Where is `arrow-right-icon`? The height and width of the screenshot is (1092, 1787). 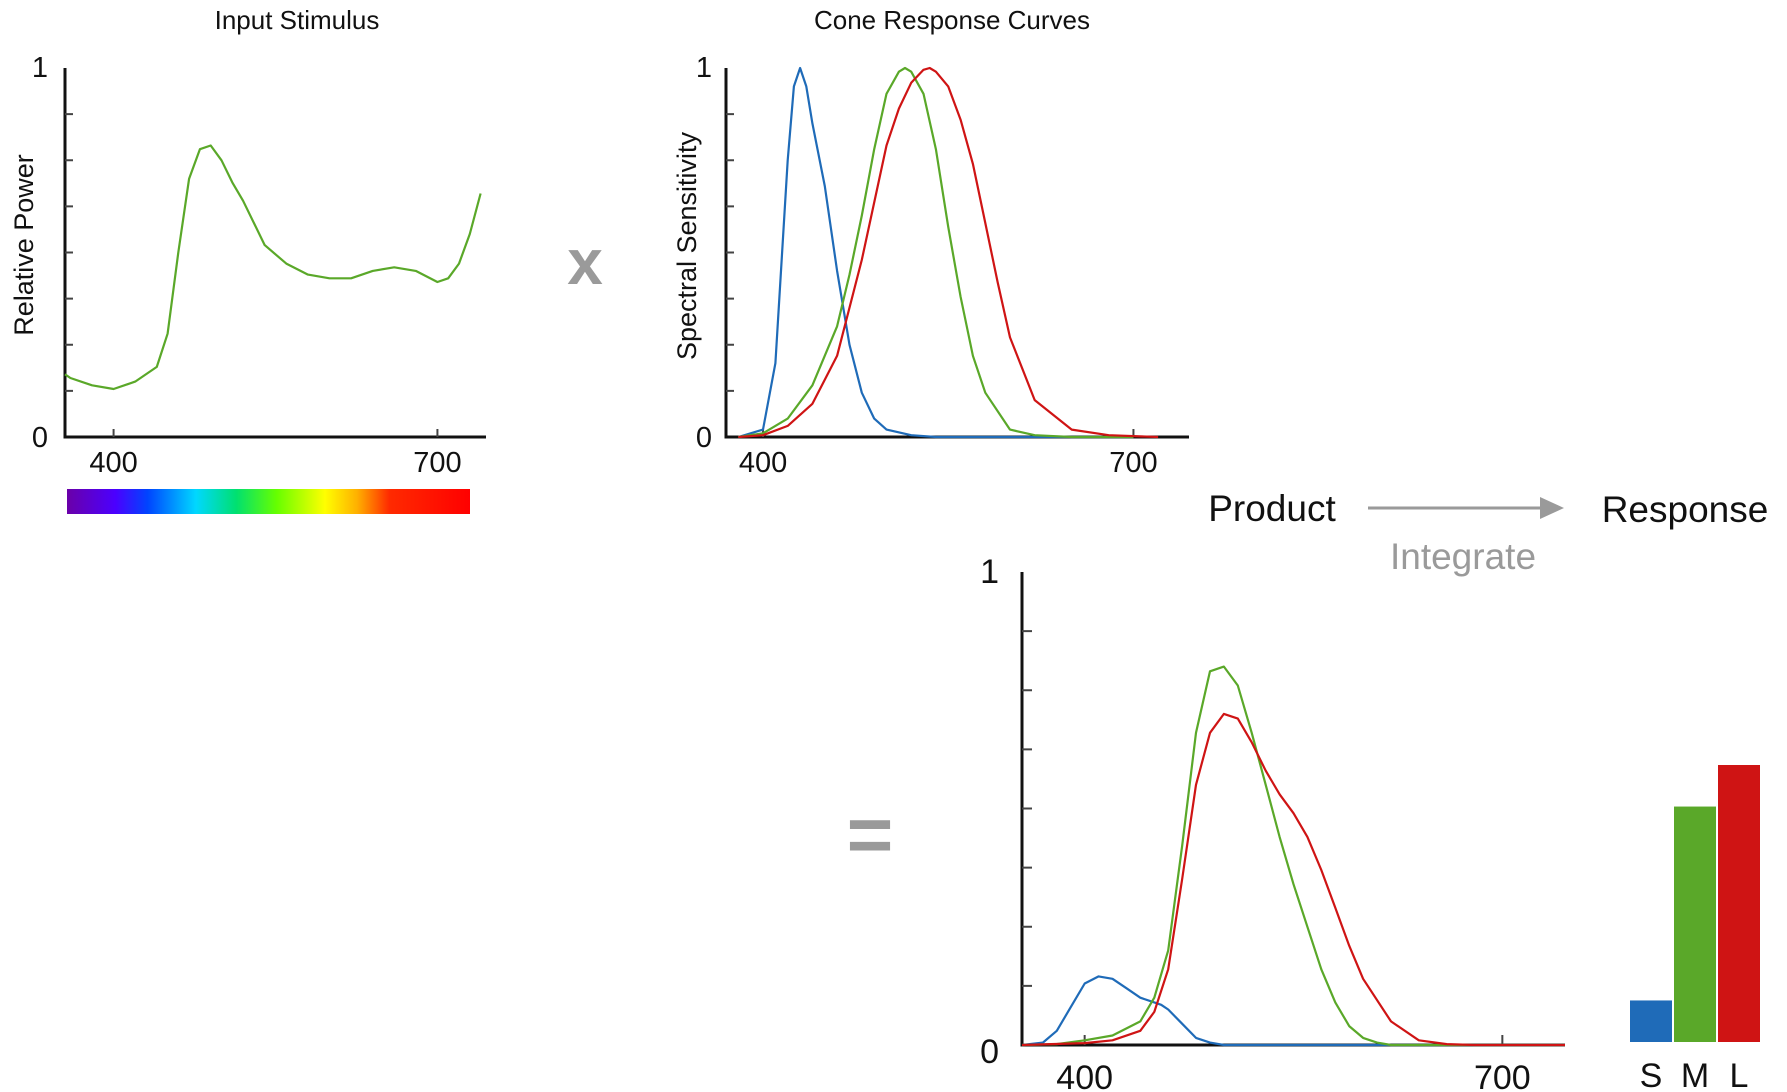 arrow-right-icon is located at coordinates (1552, 508).